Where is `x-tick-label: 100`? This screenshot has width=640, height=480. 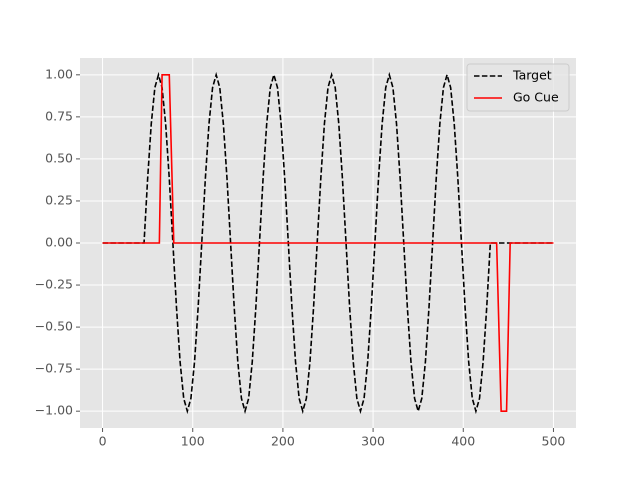 x-tick-label: 100 is located at coordinates (193, 441).